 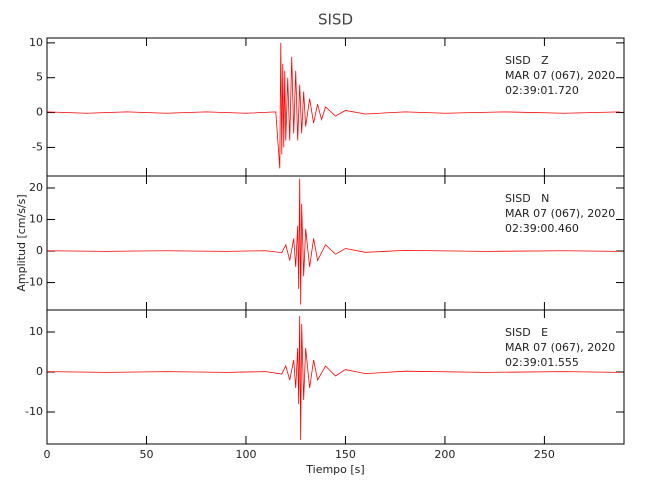 What do you see at coordinates (527, 60) in the screenshot?
I see `station-annotation: SISD Z` at bounding box center [527, 60].